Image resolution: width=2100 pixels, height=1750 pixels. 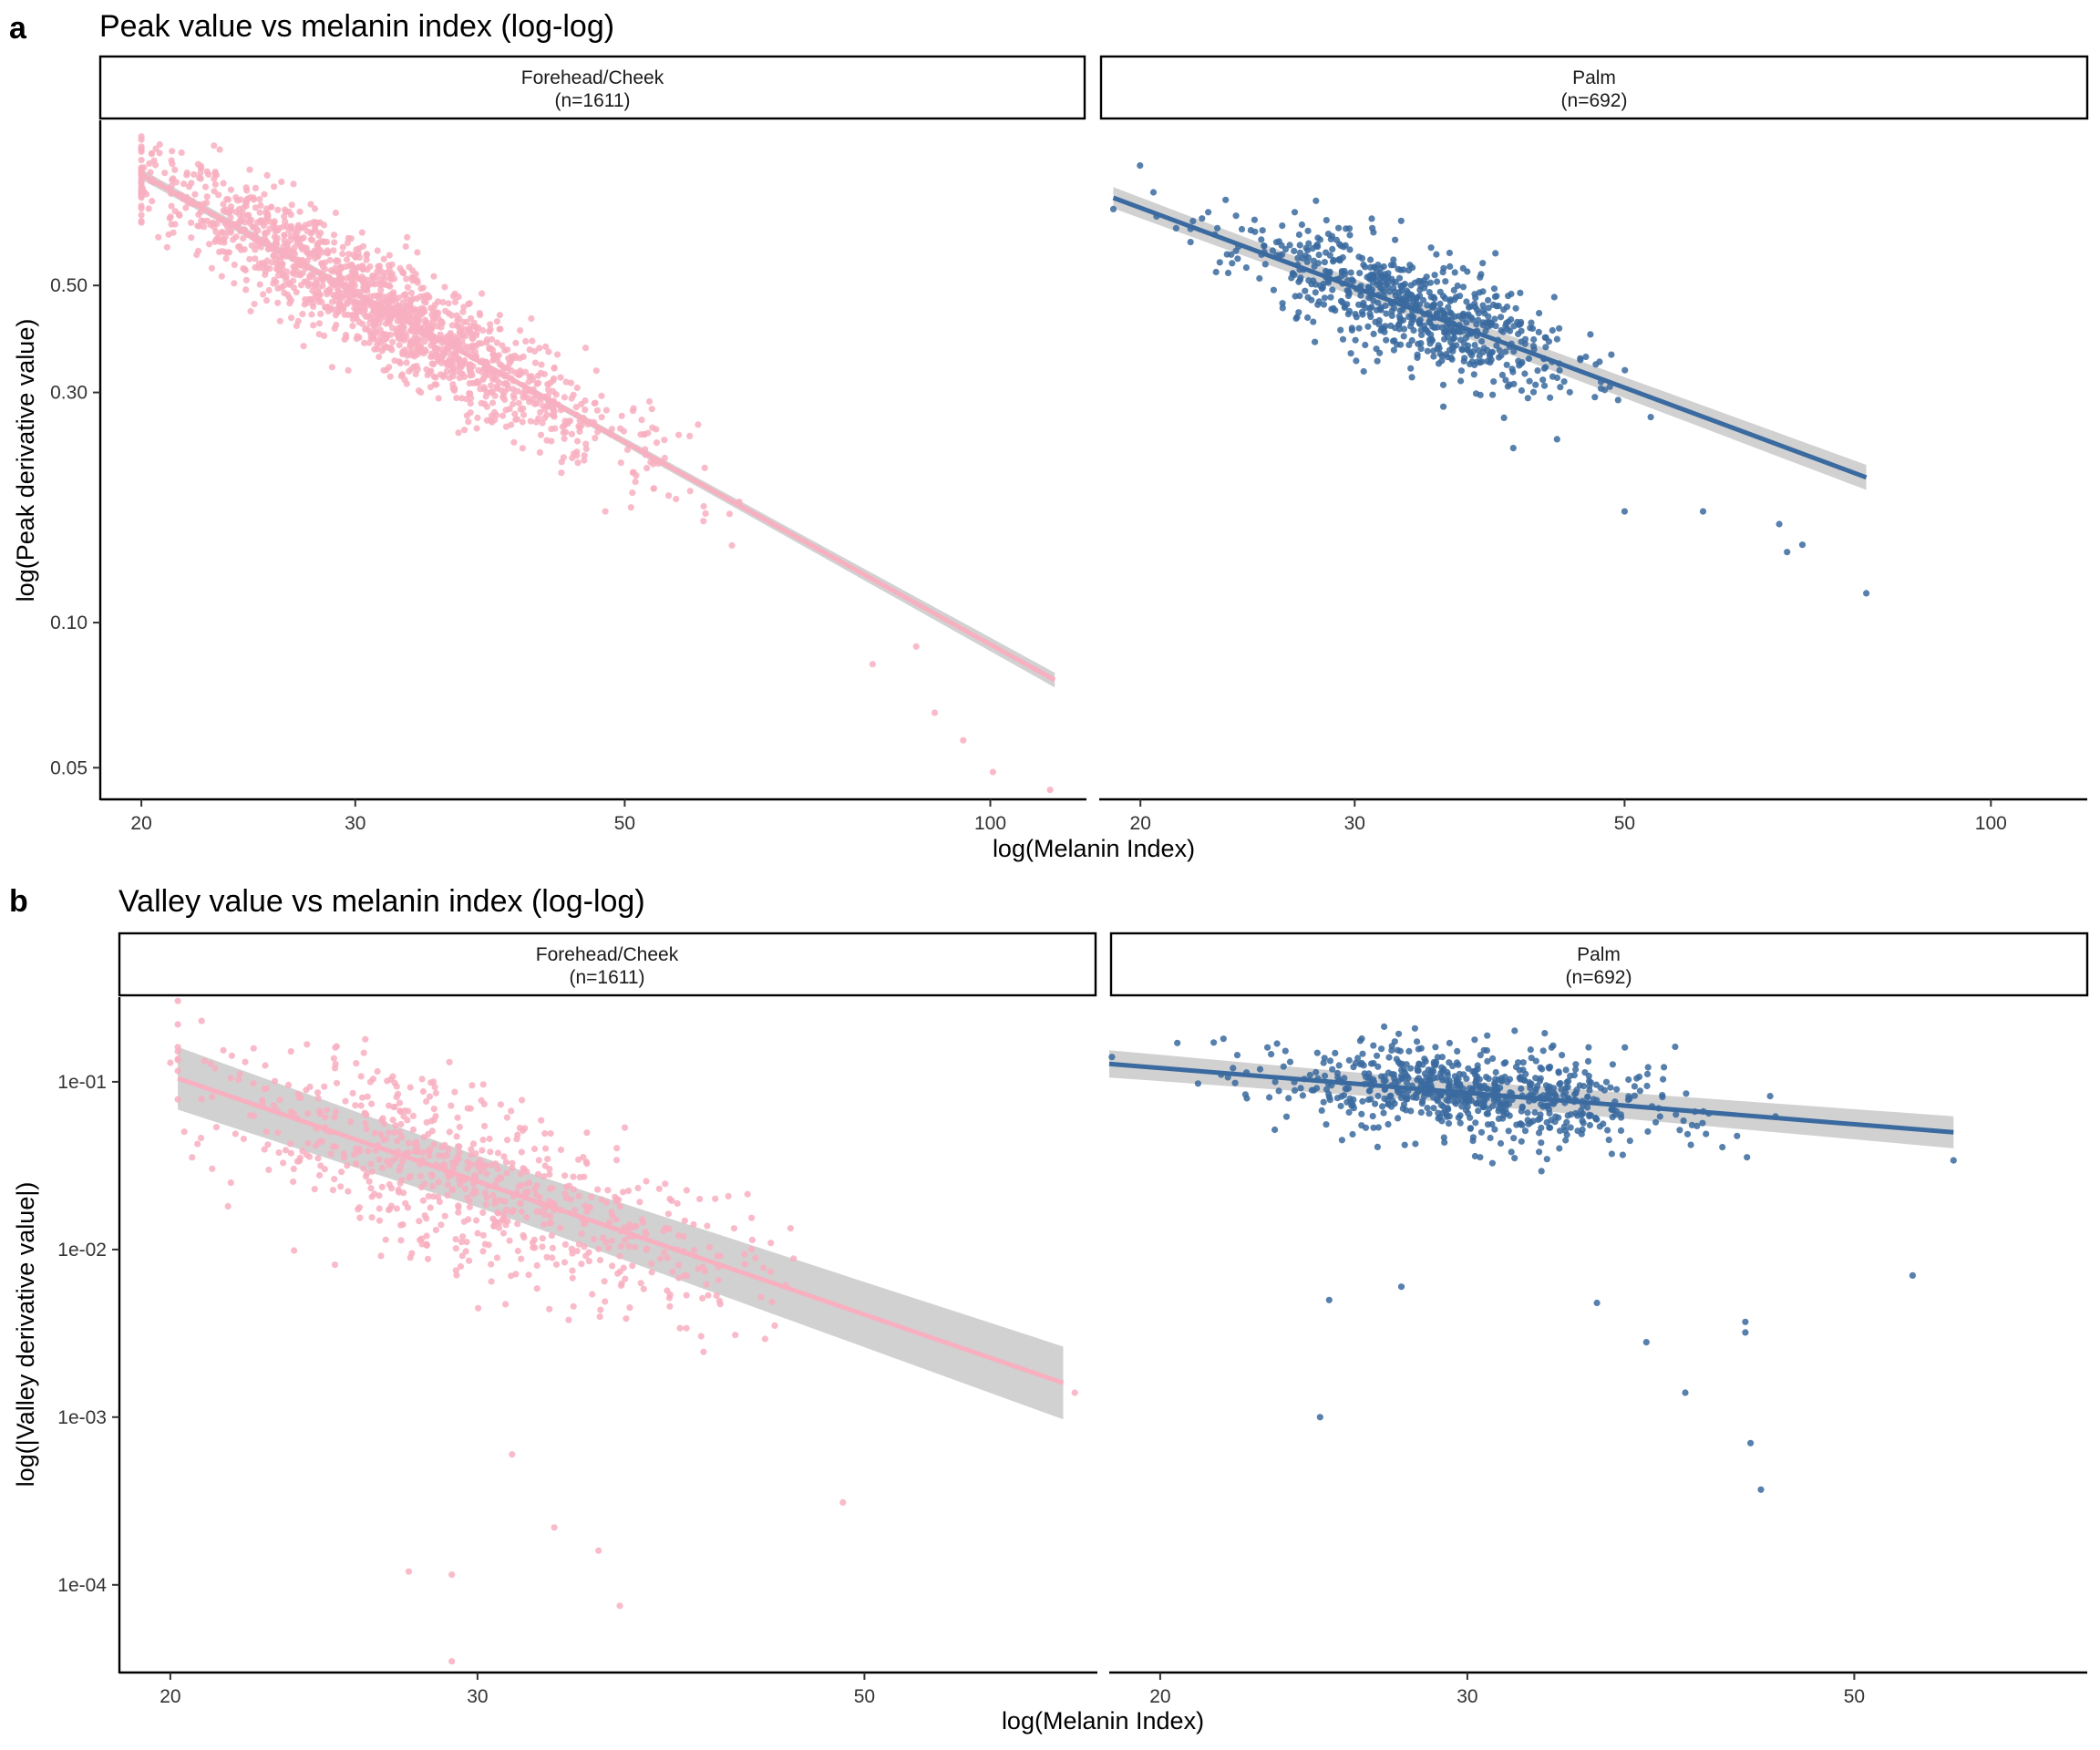 What do you see at coordinates (606, 977) in the screenshot?
I see `panel-b-strip-forehead-n: (n=1611)` at bounding box center [606, 977].